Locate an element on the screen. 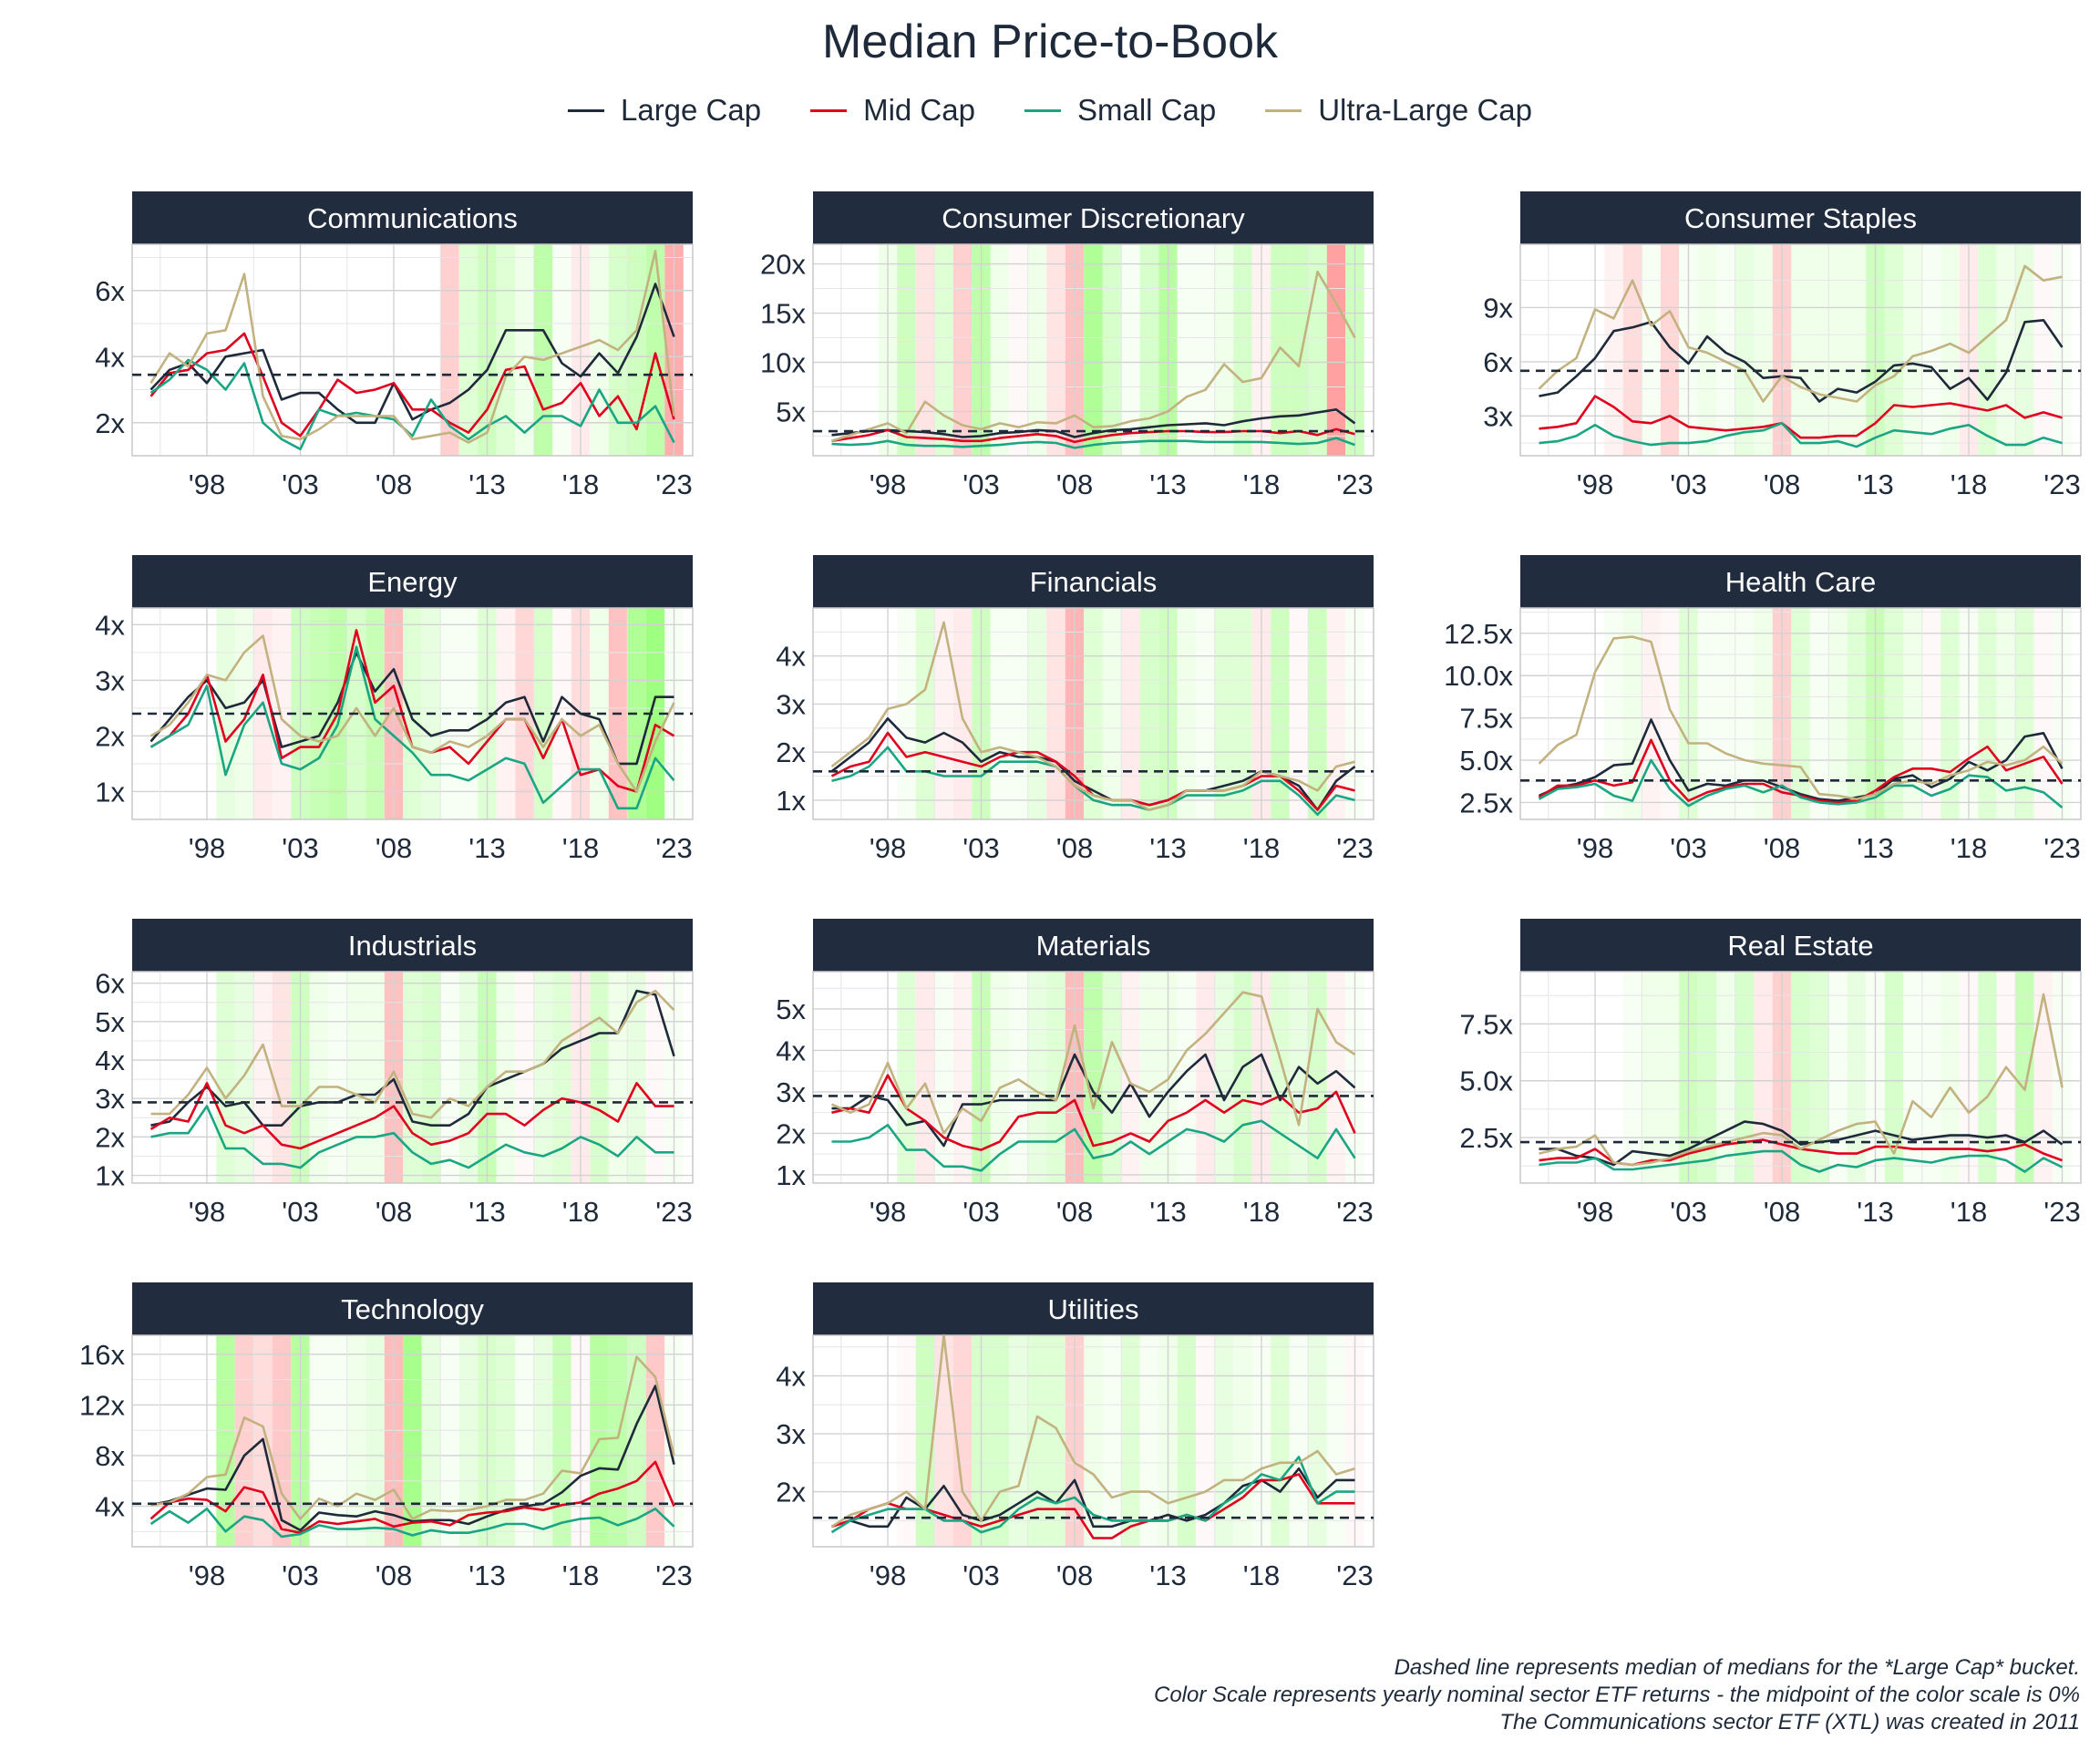 The width and height of the screenshot is (2100, 1750). y-tick-label: 10.0x is located at coordinates (1479, 676).